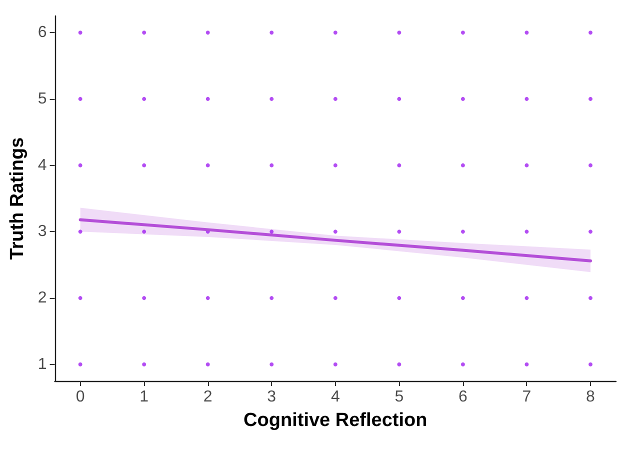  I want to click on y-tick-label: 5, so click(42, 99).